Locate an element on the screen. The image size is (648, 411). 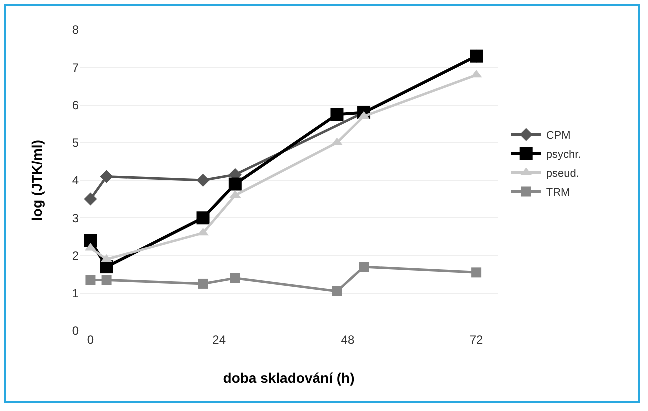
x-tick-label: 0 is located at coordinates (90, 340).